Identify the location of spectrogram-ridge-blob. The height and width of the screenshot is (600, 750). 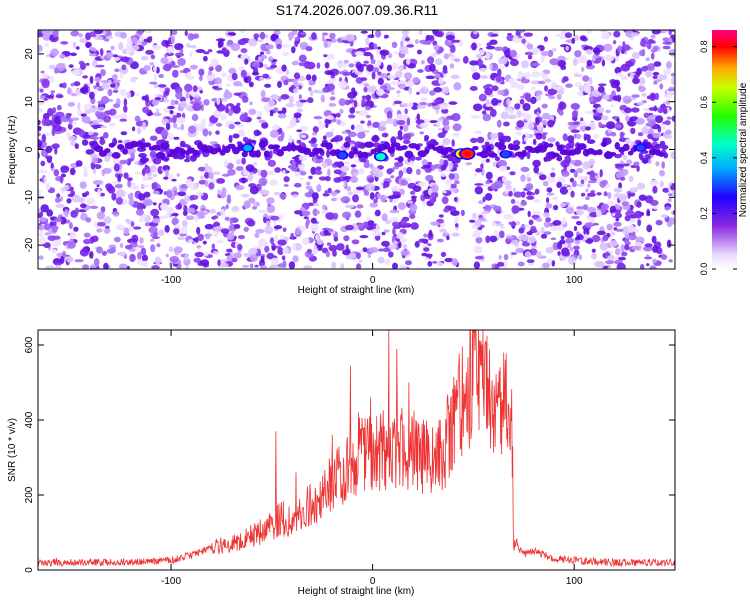
(559, 148).